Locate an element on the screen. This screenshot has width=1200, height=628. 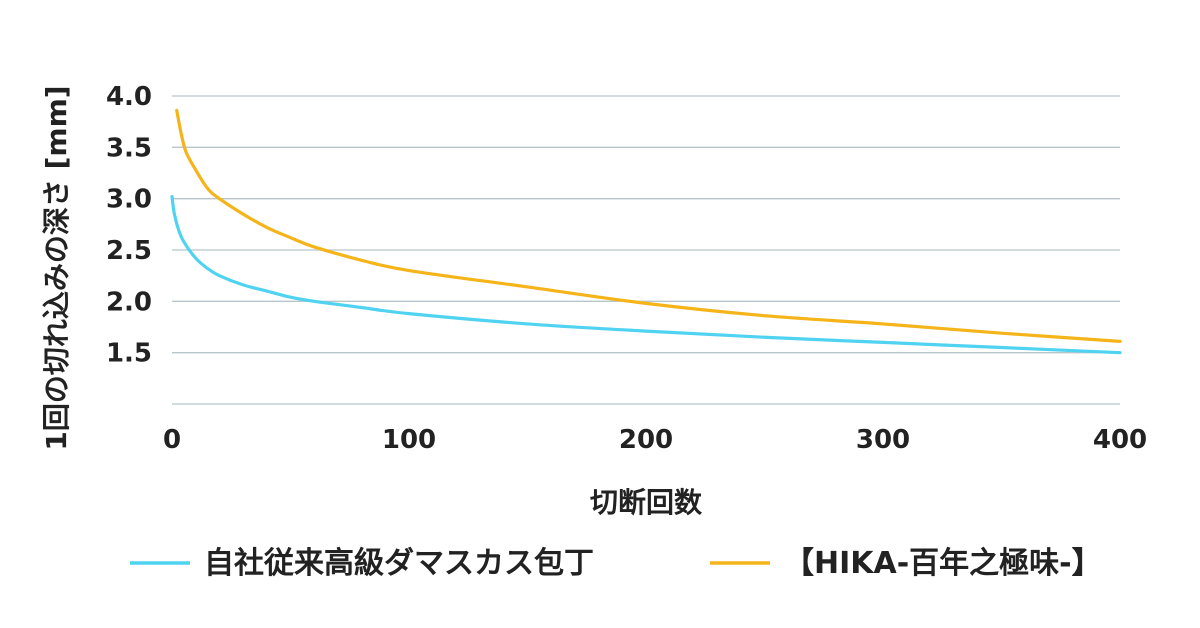
x-tick-label: 400 is located at coordinates (1120, 440).